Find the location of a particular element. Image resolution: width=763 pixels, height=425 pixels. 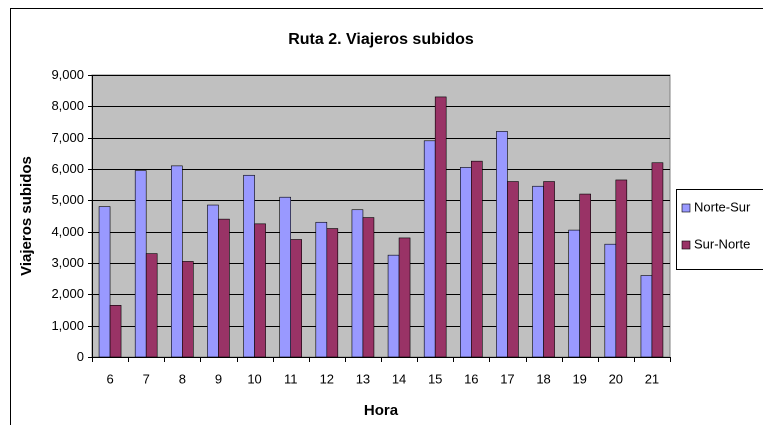

x-tick-label: 16 is located at coordinates (471, 378).